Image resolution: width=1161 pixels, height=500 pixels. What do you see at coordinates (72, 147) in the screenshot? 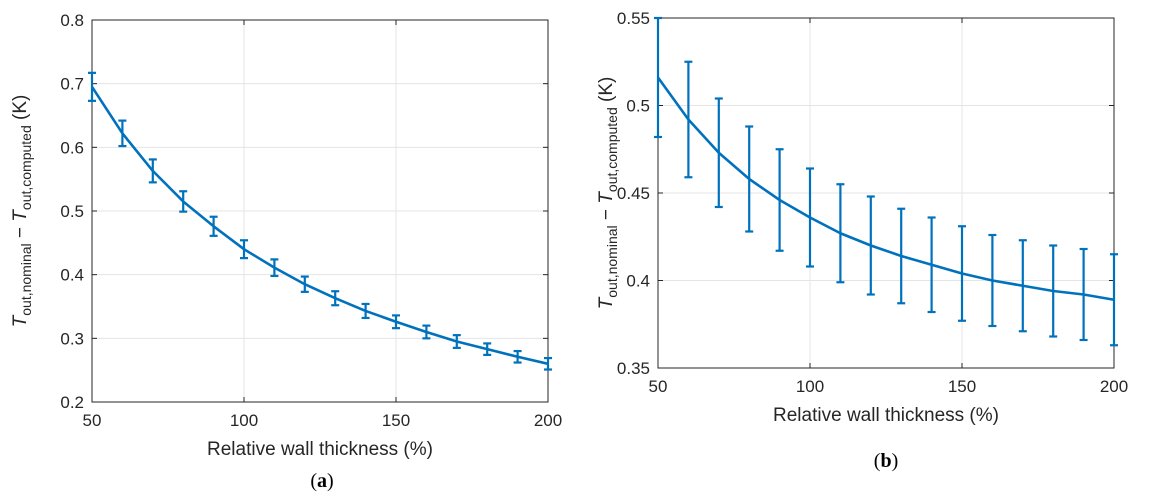
I see `y-tick-label: 0.6` at bounding box center [72, 147].